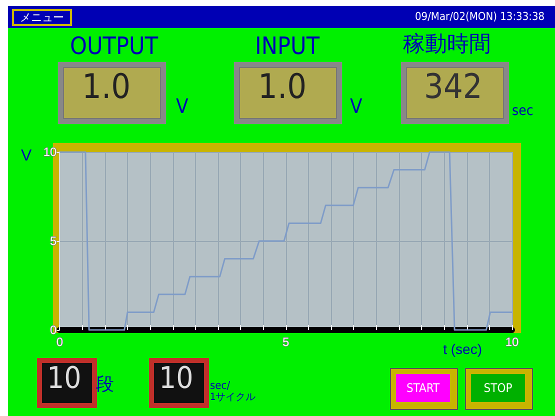 Image resolution: width=555 pixels, height=416 pixels. Describe the element at coordinates (523, 111) in the screenshot. I see `text: sec` at that location.